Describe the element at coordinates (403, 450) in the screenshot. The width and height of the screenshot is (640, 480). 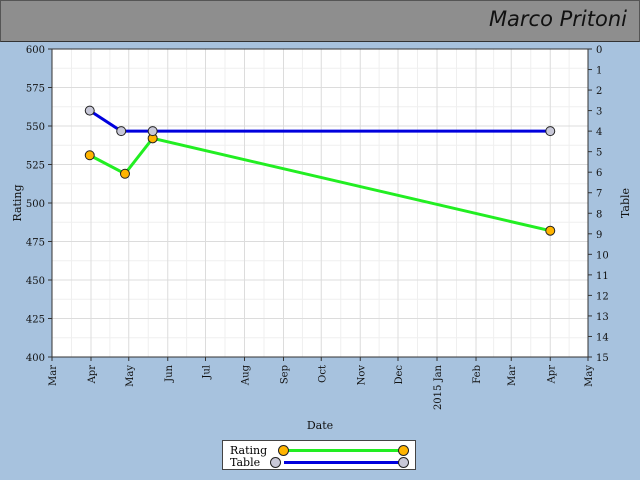
I see `legend-marker-rating-end` at that location.